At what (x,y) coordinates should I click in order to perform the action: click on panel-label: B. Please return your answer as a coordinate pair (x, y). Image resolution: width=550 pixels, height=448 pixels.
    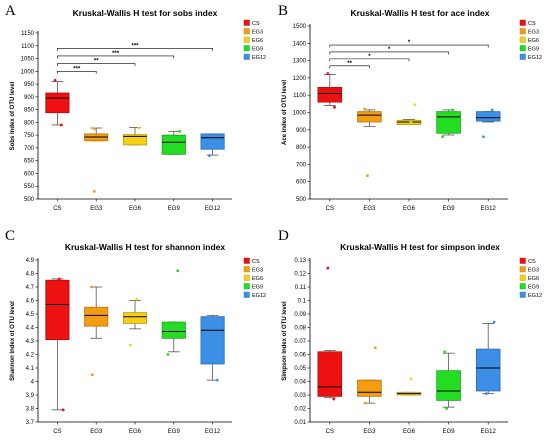
    Looking at the image, I should click on (283, 11).